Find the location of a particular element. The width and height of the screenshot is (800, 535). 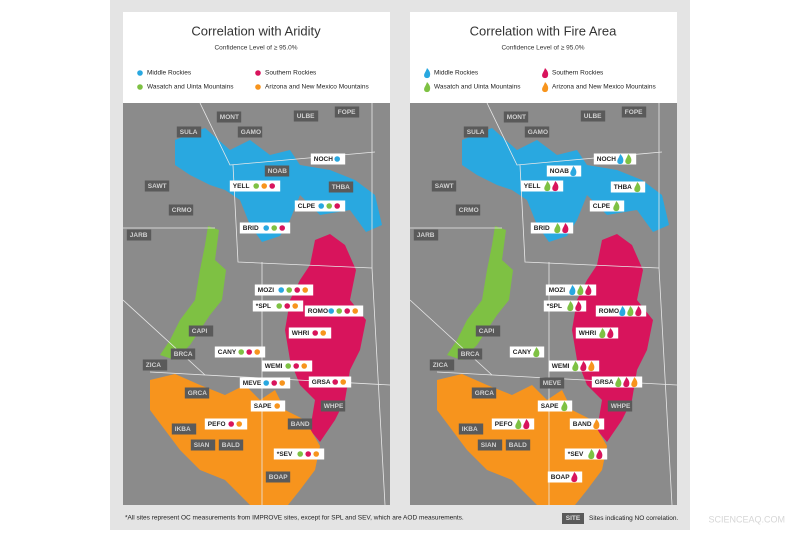

site-label: MONT is located at coordinates (229, 117).